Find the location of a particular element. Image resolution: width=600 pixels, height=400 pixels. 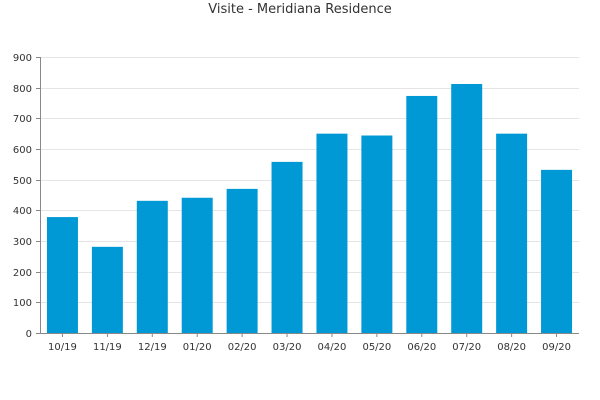

x-tick-label: 09/20 is located at coordinates (556, 347).